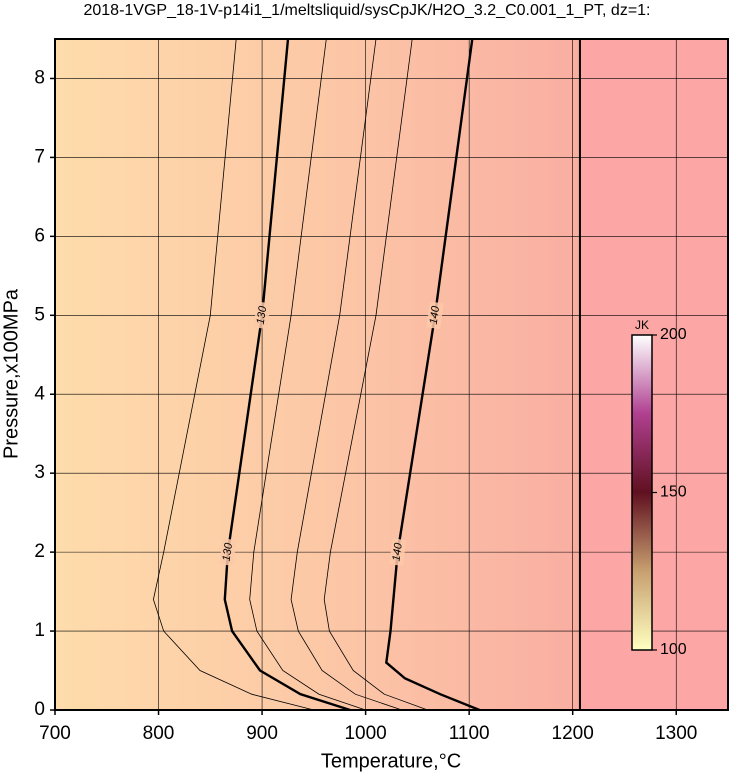 This screenshot has height=776, width=734. Describe the element at coordinates (573, 733) in the screenshot. I see `x-tick-label: 1200` at that location.